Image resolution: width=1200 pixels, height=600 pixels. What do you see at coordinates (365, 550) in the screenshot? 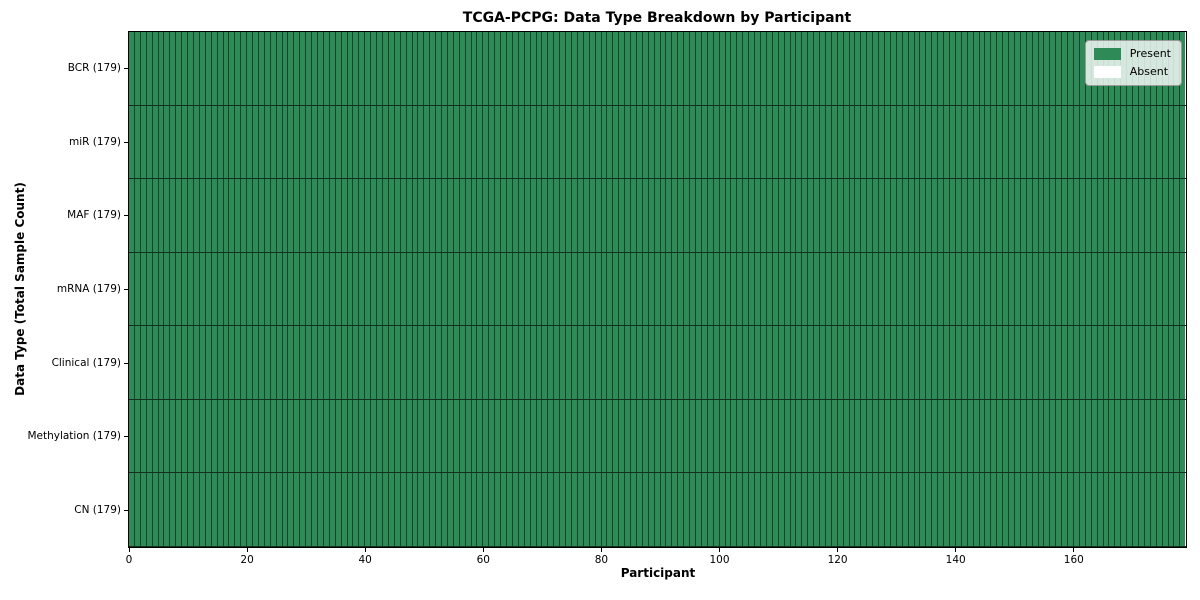
I see `x-tick-mark` at bounding box center [365, 550].